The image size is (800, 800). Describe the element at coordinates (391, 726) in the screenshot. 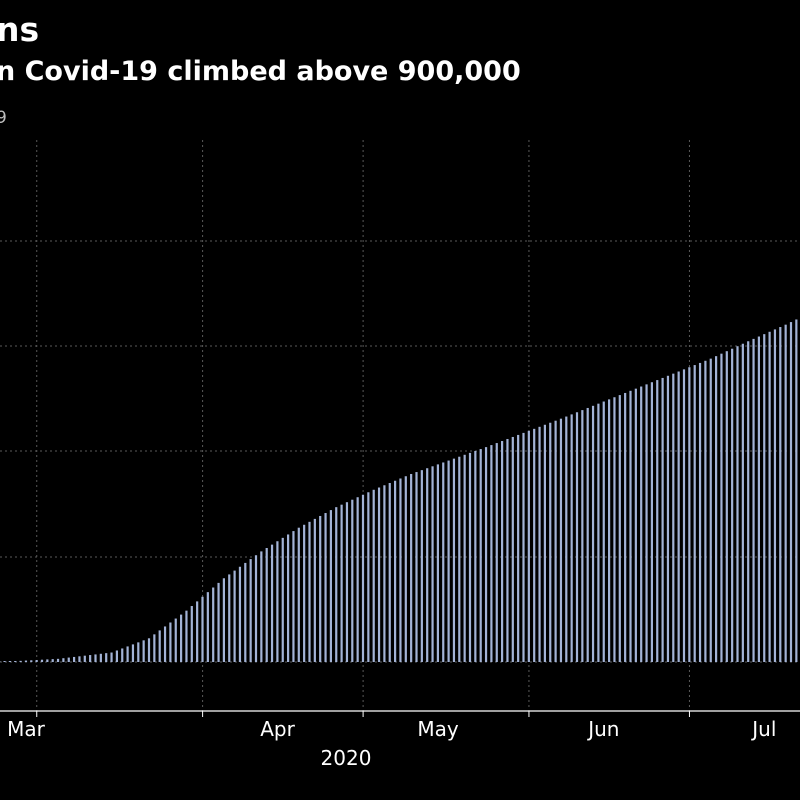

I see `x-axis-ticks: Mar Apr May Jun Jul` at that location.